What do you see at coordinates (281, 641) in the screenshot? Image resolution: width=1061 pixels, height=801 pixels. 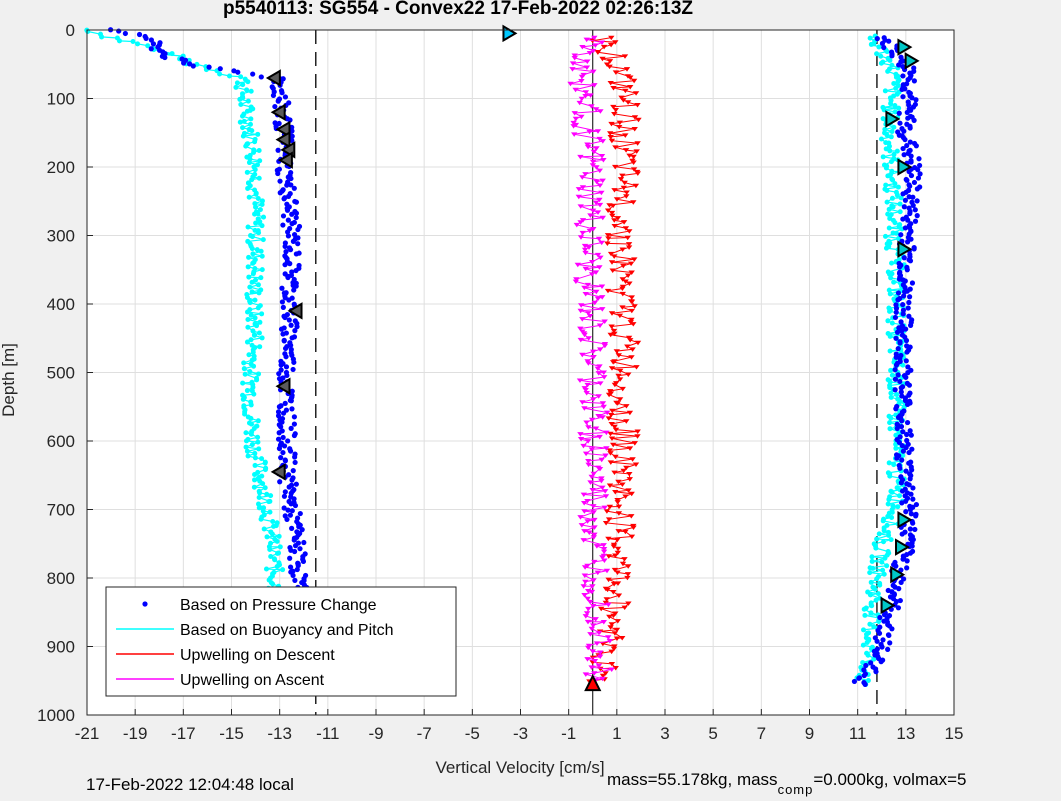 I see `legend-box` at bounding box center [281, 641].